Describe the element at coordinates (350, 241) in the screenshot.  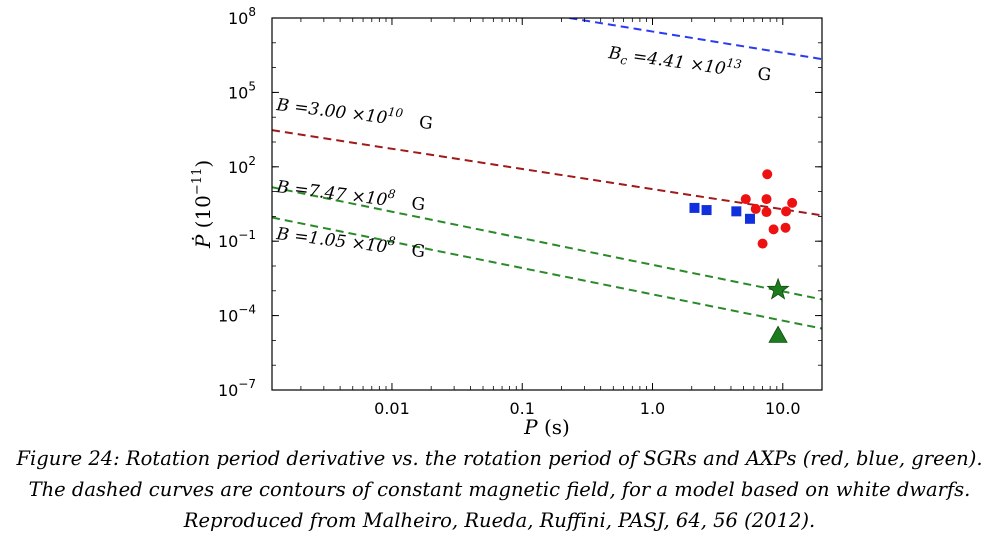
I see `contour-line-label: B =1.05 ×108 G` at that location.